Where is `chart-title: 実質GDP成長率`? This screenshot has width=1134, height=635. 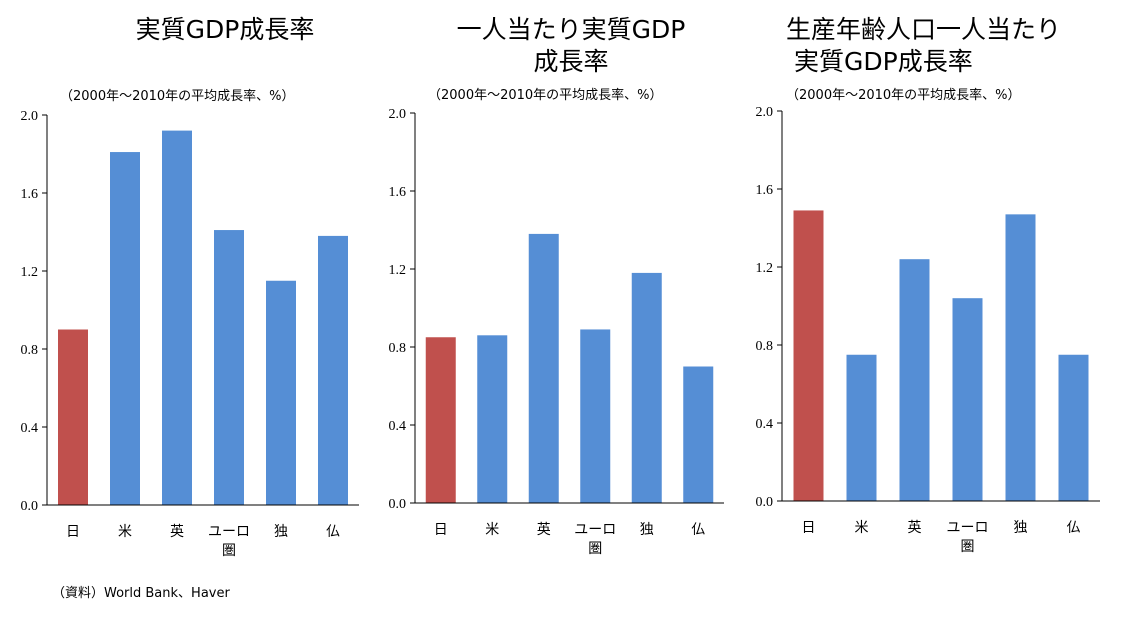 chart-title: 実質GDP成長率 is located at coordinates (225, 30).